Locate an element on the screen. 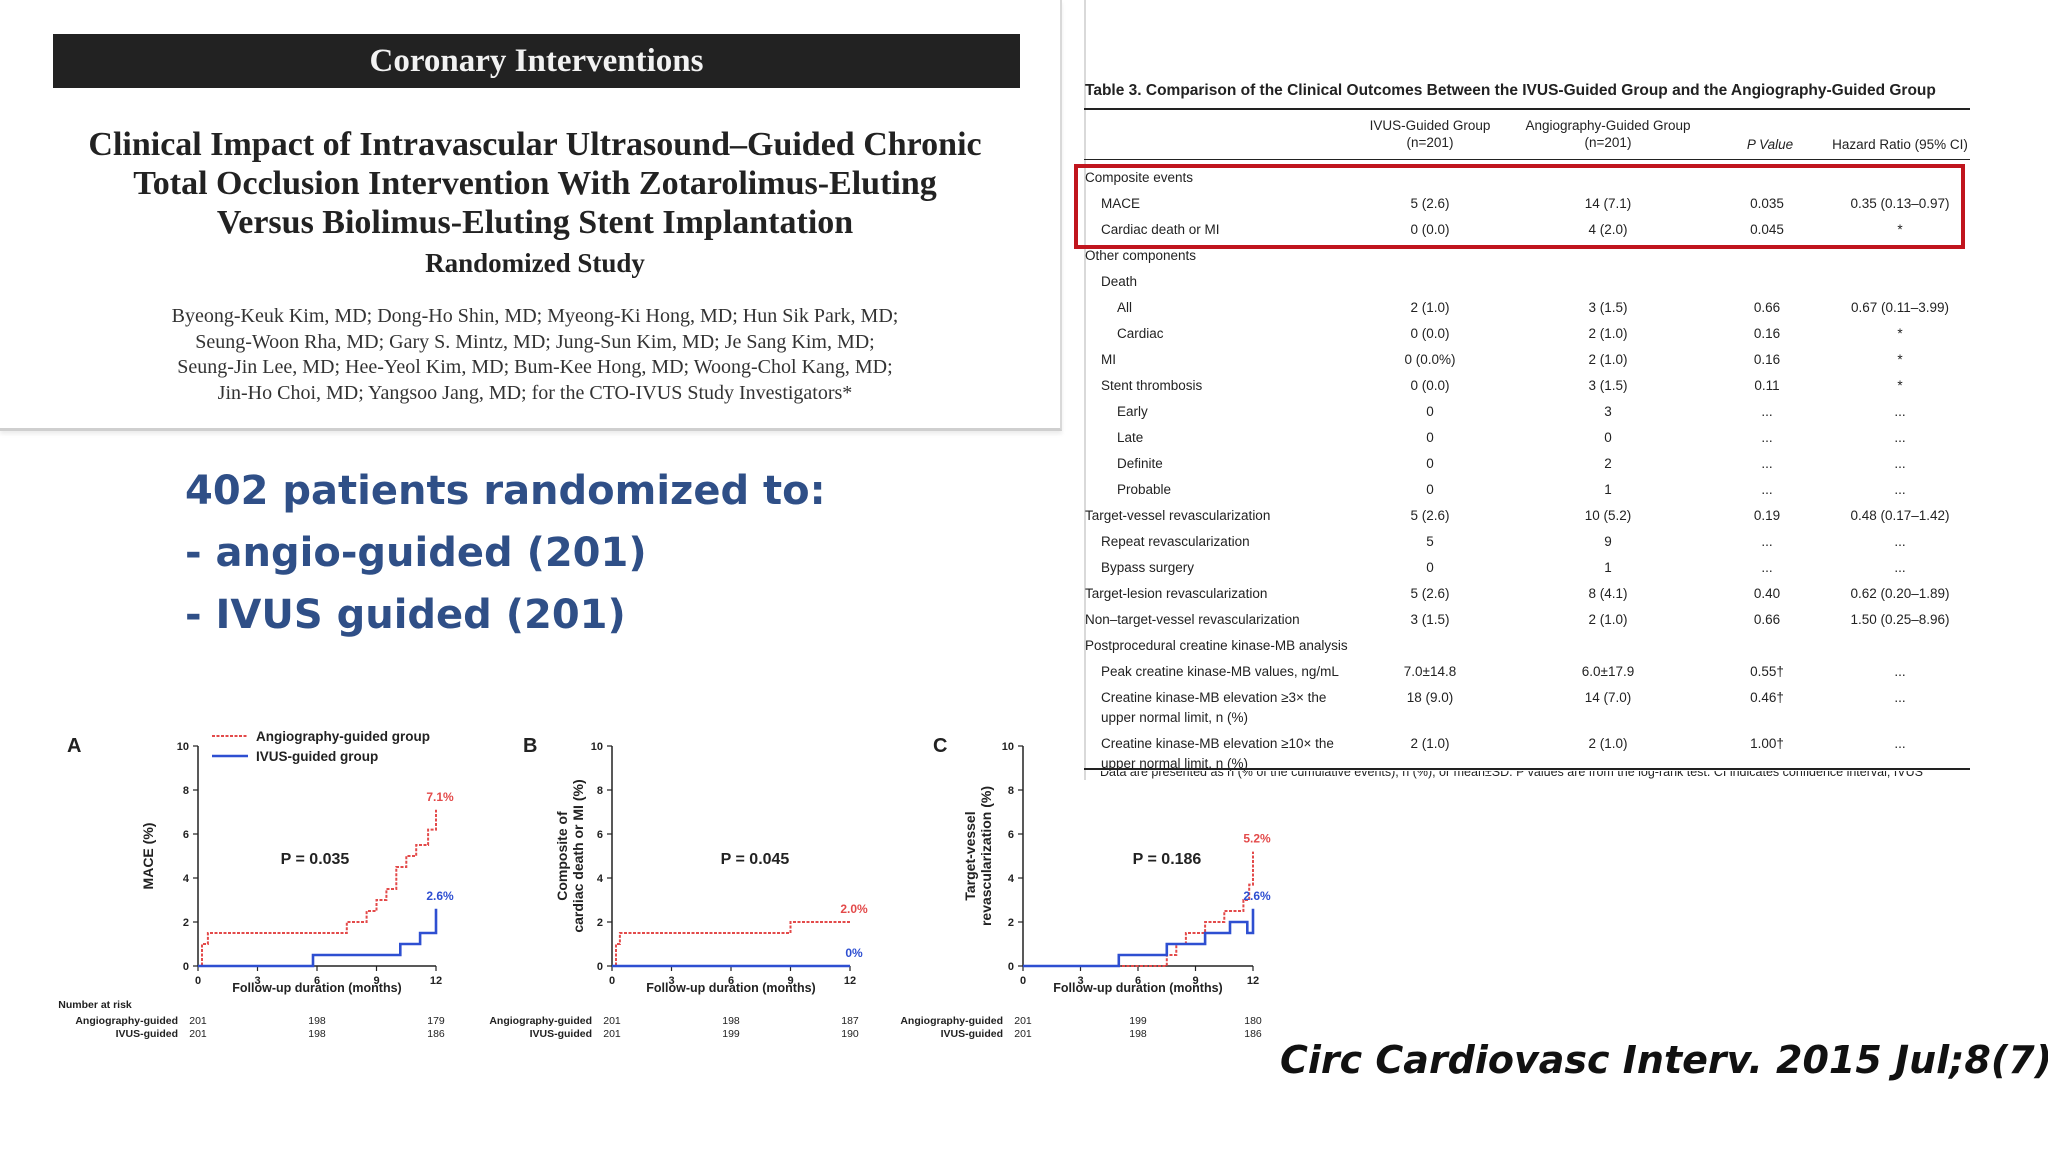 The width and height of the screenshot is (2048, 1152). table-row-label: Probable is located at coordinates (1144, 490).